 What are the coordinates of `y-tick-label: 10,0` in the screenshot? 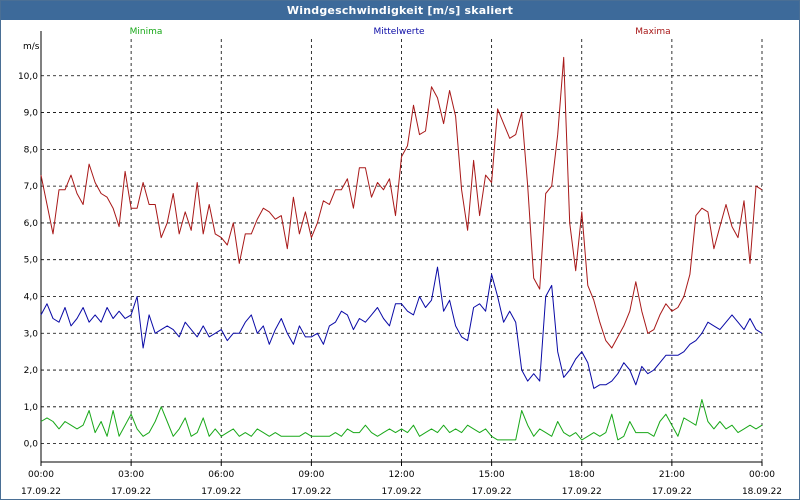 It's located at (28, 77).